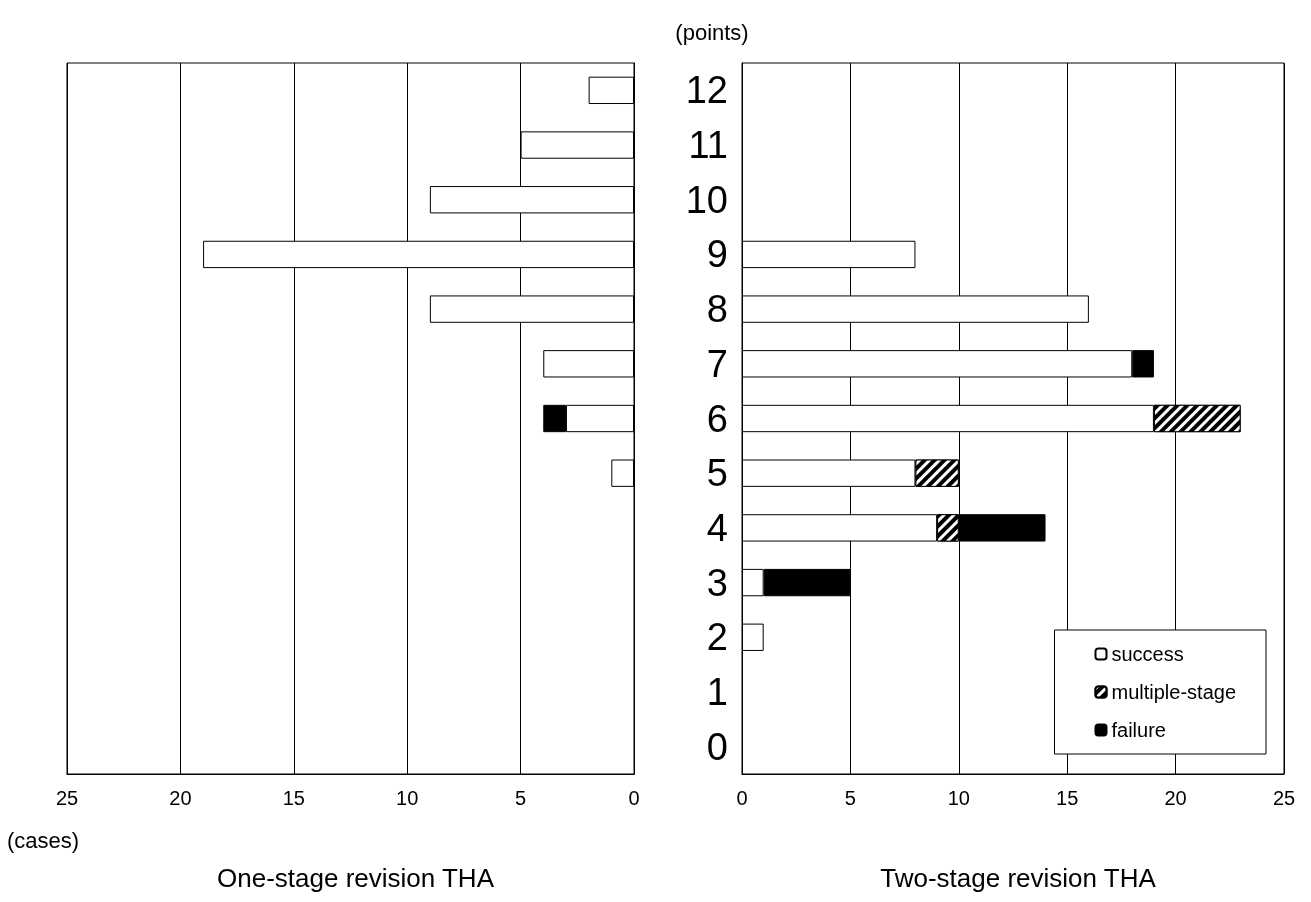 The width and height of the screenshot is (1311, 902). Describe the element at coordinates (706, 90) in the screenshot. I see `y-tick-label: 12` at that location.